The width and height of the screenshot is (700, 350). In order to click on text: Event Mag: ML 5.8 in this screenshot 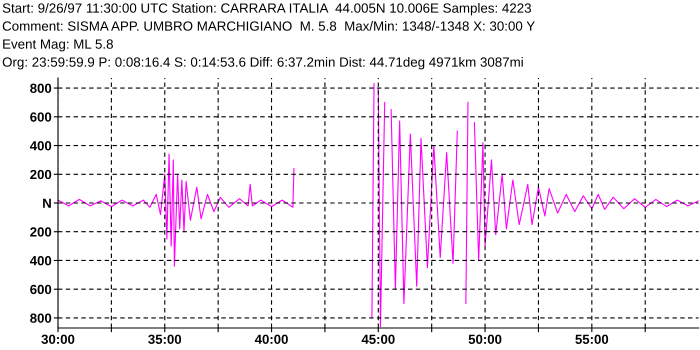, I will do `click(58, 45)`.